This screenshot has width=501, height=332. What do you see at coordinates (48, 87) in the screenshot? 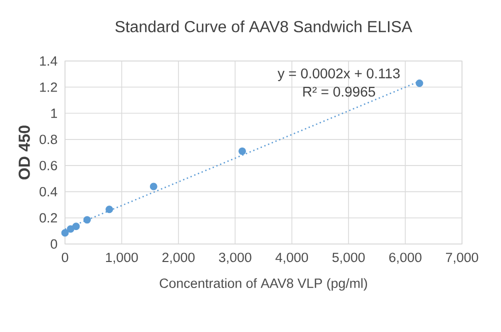
I see `y-tick-label: 1.2` at bounding box center [48, 87].